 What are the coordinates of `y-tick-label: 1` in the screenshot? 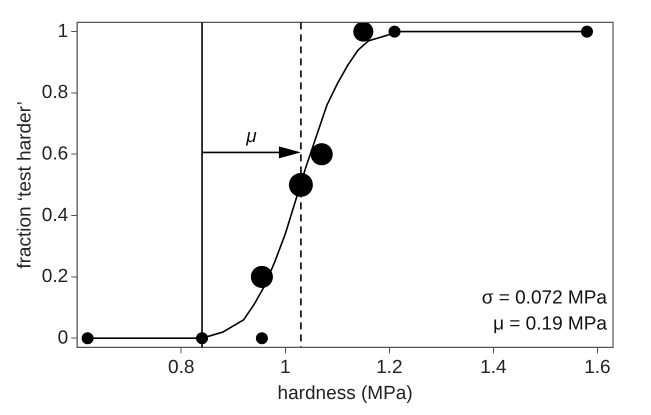 It's located at (63, 31).